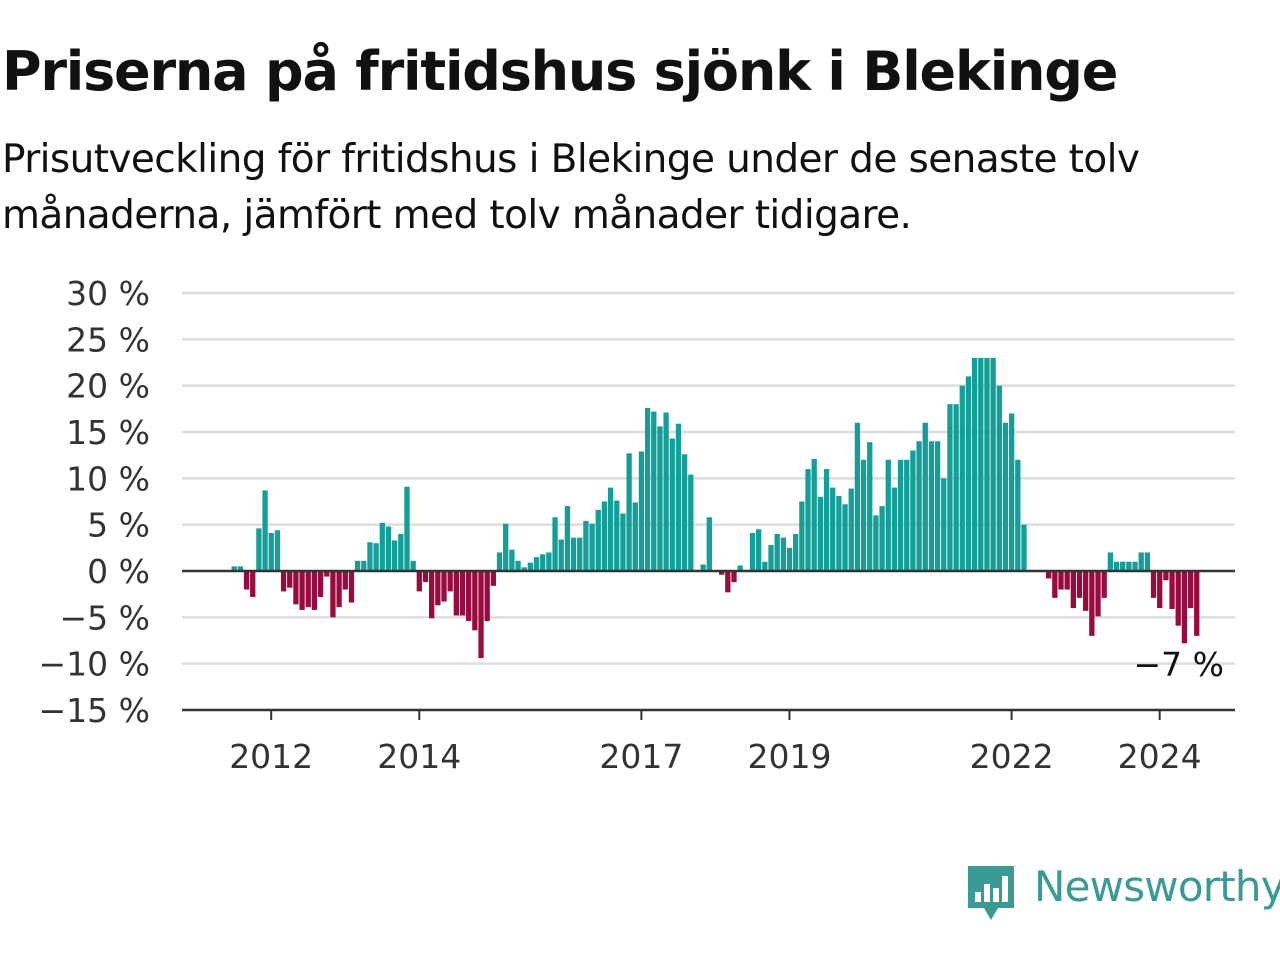  Describe the element at coordinates (991, 893) in the screenshot. I see `bar-chart-icon` at that location.